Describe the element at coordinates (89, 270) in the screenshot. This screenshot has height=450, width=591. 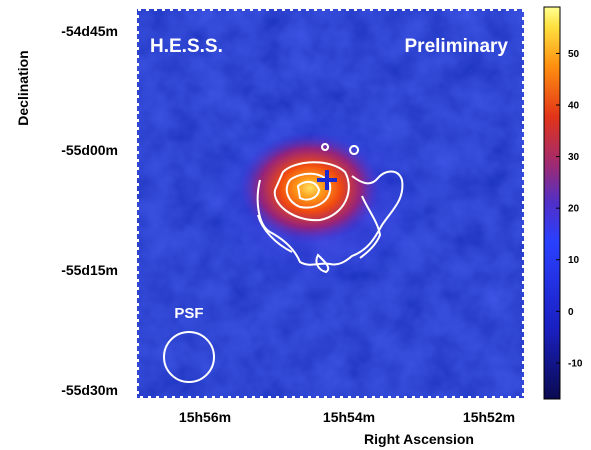
I see `y-tick-label: -55d15m` at that location.